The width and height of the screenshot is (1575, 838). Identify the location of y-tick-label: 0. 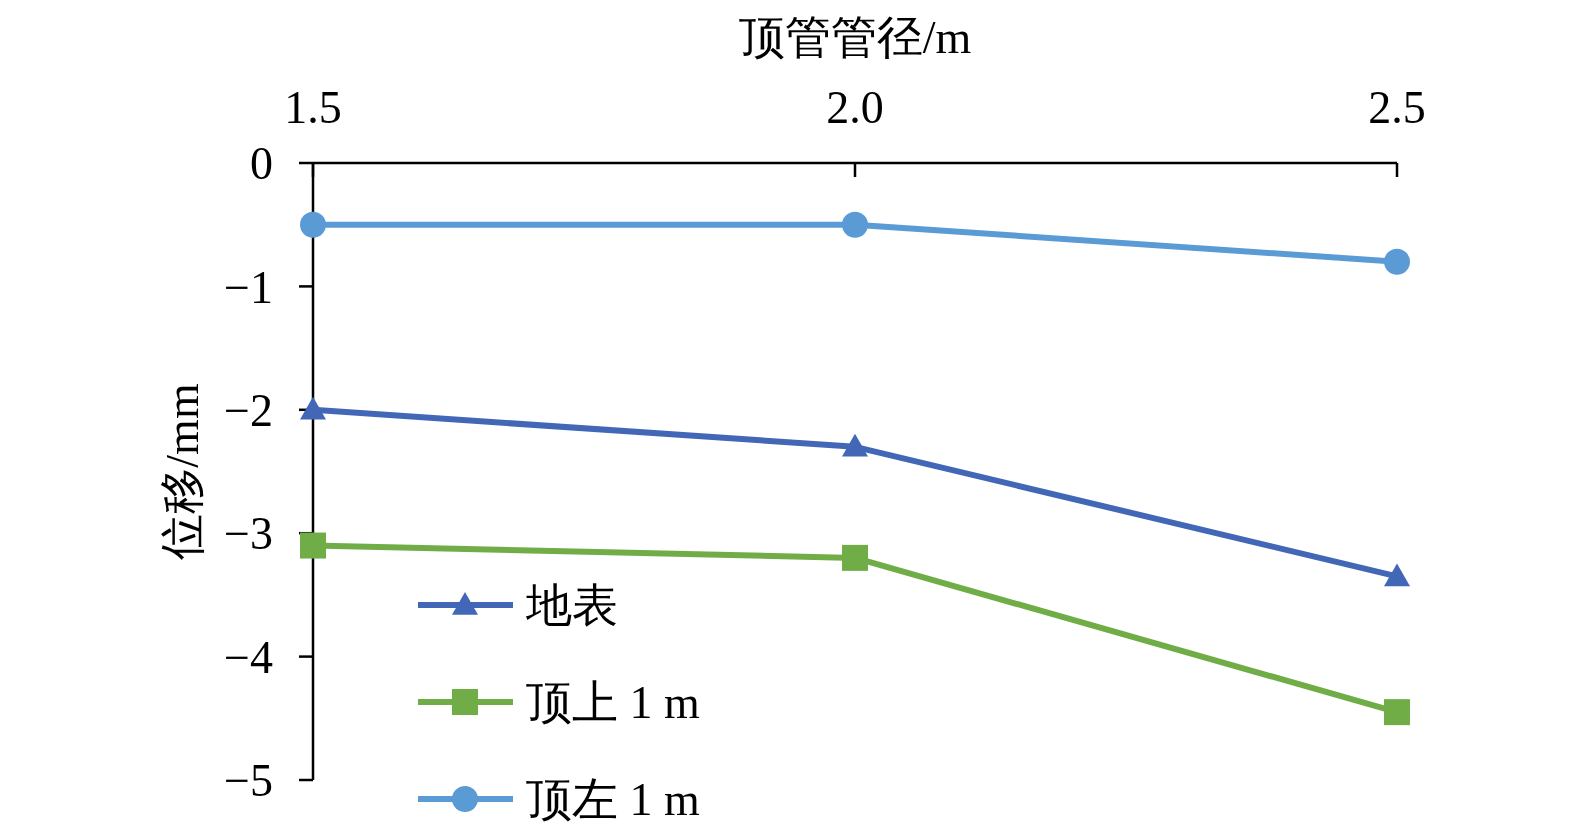
(261, 164).